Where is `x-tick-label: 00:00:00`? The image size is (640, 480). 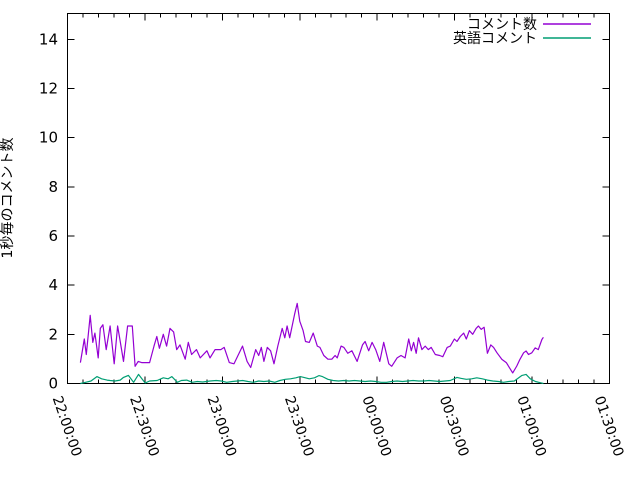 x-tick-label: 00:00:00 is located at coordinates (376, 426).